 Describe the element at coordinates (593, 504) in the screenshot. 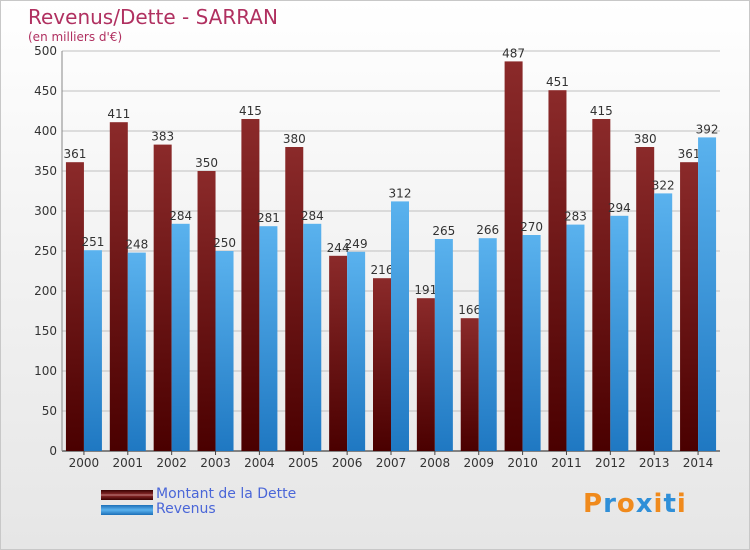

I see `logo-letter: P` at that location.